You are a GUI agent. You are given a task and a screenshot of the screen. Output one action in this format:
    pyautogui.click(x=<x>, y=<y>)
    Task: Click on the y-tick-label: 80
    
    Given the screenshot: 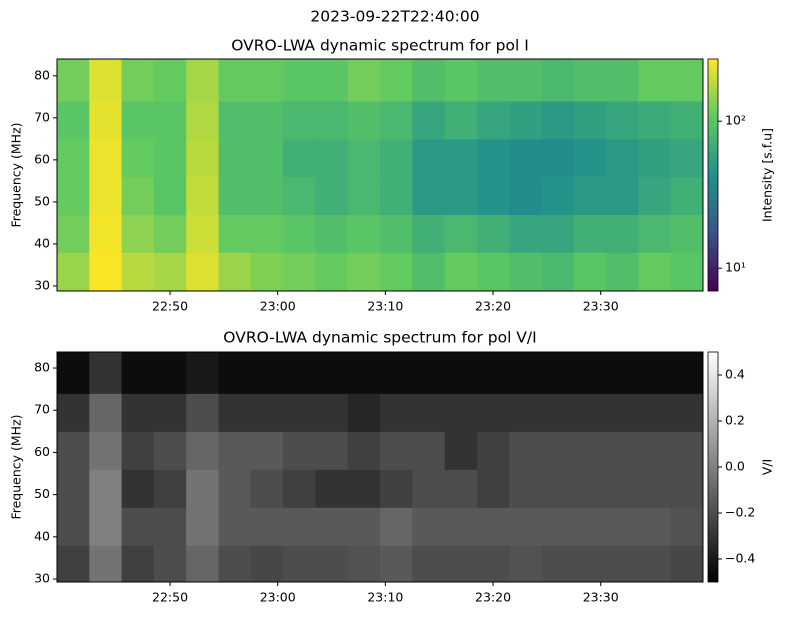 What is the action you would take?
    pyautogui.click(x=42, y=367)
    